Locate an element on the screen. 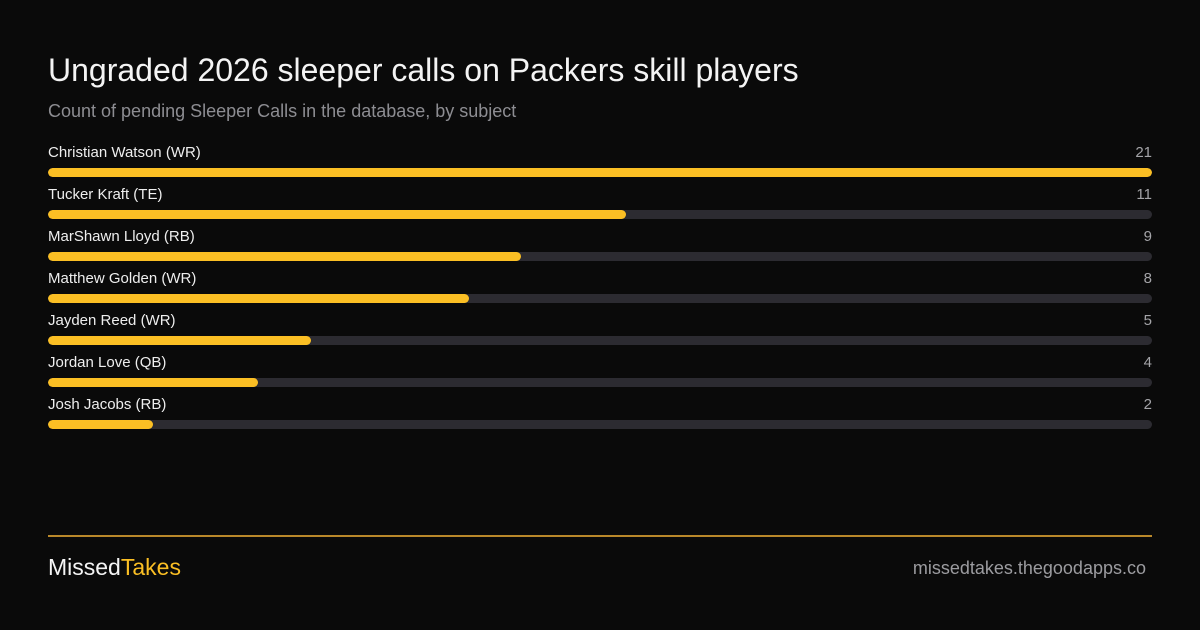 The height and width of the screenshot is (630, 1200). bar-row: MarShawn Lloyd (RB) 9 is located at coordinates (600, 248).